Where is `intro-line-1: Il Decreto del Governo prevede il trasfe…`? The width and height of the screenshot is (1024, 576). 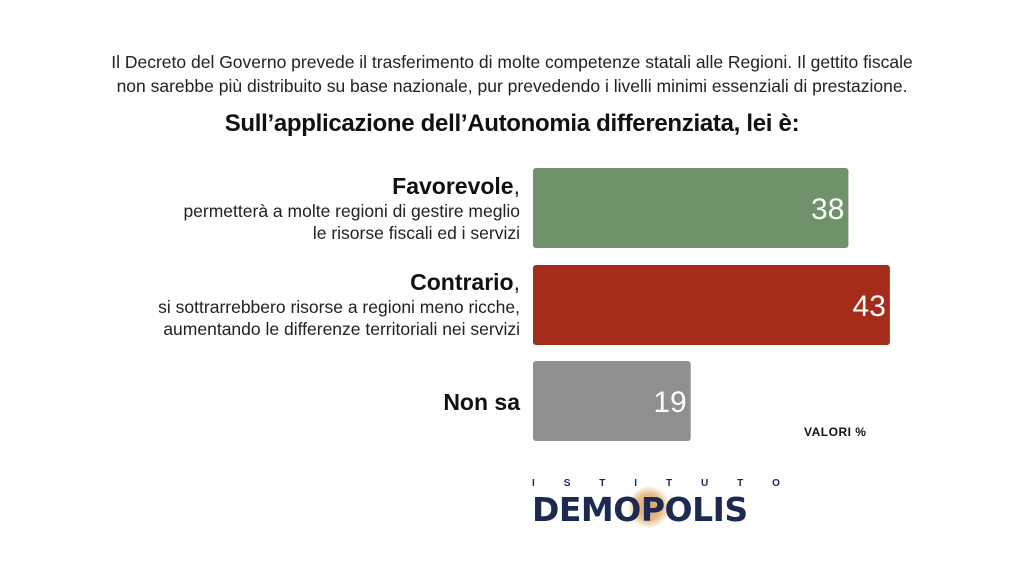
intro-line-1: Il Decreto del Governo prevede il trasfe… is located at coordinates (512, 62).